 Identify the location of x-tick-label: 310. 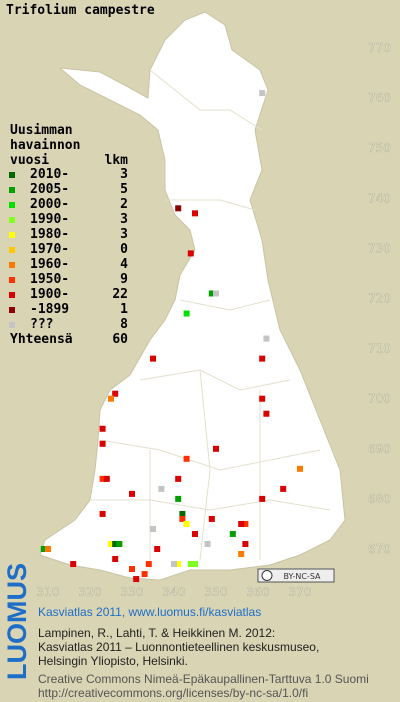
(48, 592).